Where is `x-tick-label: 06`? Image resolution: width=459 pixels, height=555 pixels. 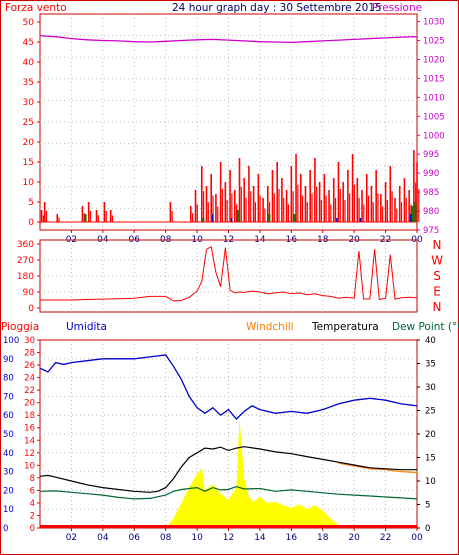
x-tick-label: 06 is located at coordinates (135, 538).